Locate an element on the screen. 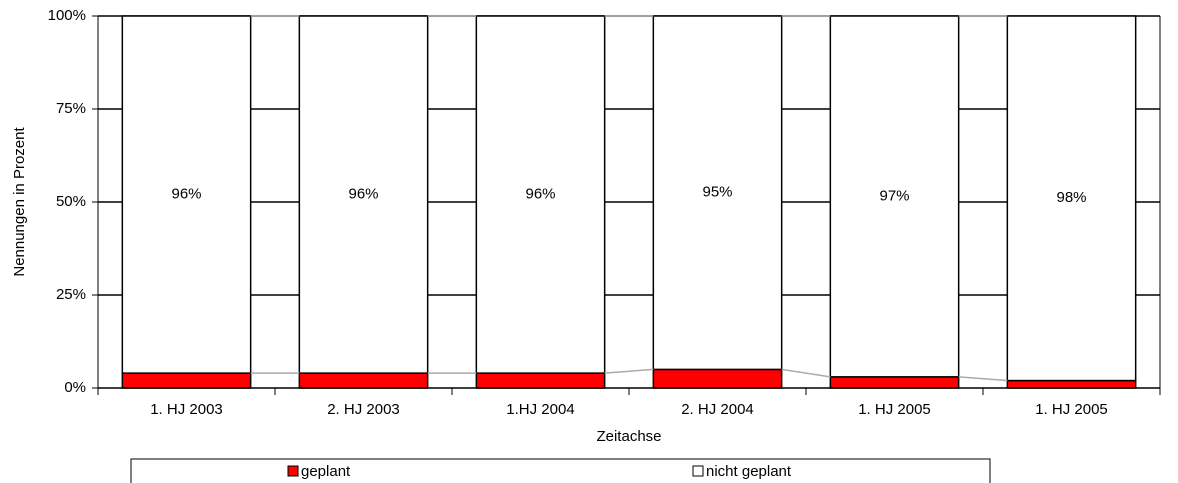  data-label: 97% is located at coordinates (894, 195).